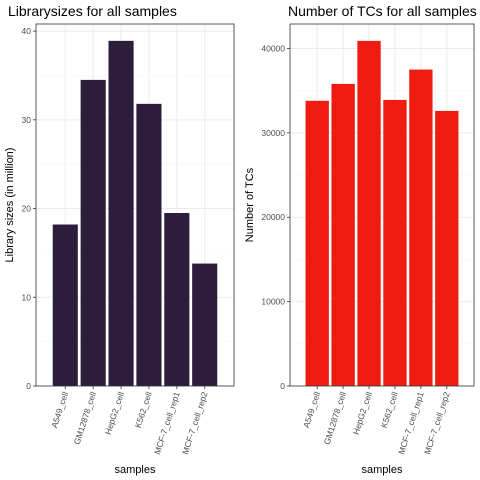 The height and width of the screenshot is (480, 480). I want to click on y-tick-label: 20, so click(27, 209).